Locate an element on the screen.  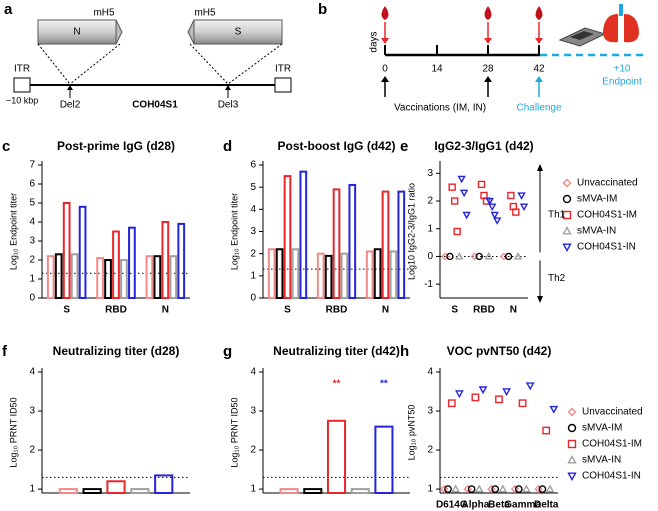
trachea is located at coordinates (621, 10).